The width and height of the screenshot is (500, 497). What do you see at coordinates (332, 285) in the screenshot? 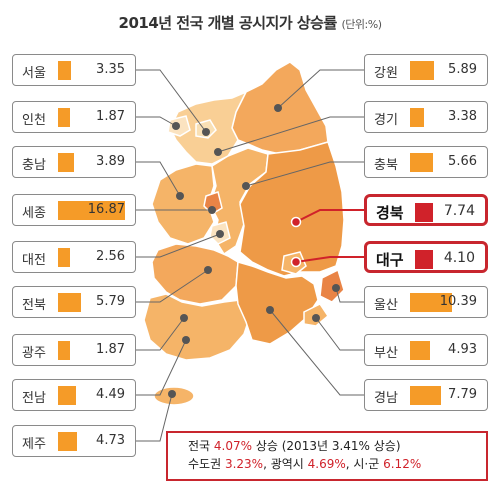
I see `region-ulsan` at bounding box center [332, 285].